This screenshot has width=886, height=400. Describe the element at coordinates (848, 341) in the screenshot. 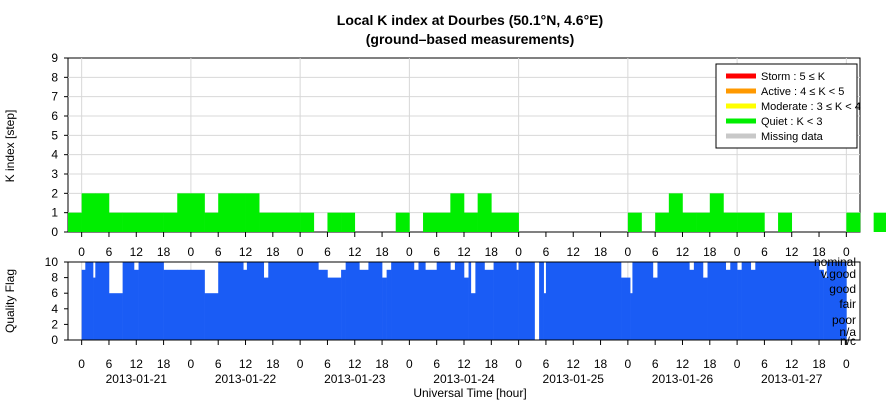

I see `quality-flag-label: n/c` at that location.